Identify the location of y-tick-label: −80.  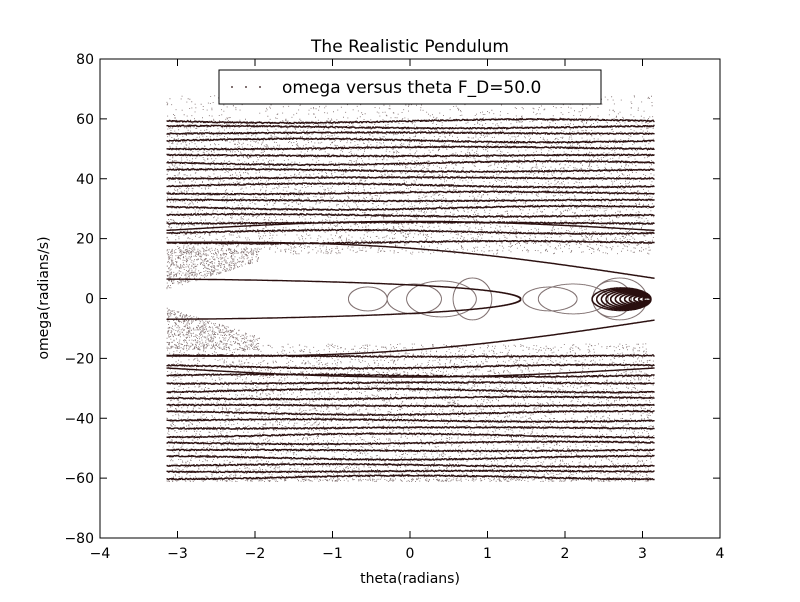
(79, 539).